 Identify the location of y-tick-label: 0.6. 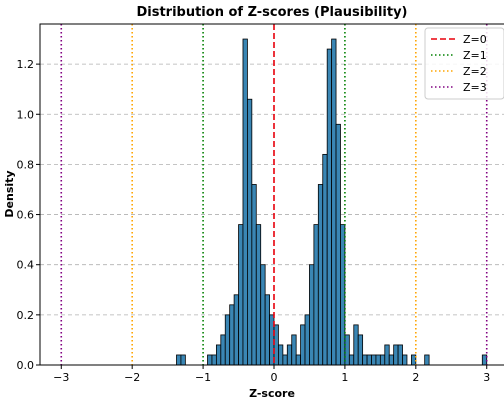
(26, 215).